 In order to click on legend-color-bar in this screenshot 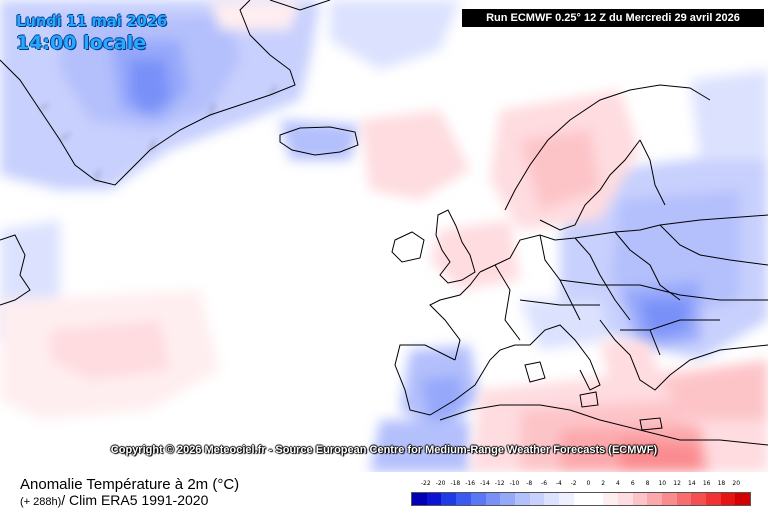, I will do `click(581, 499)`.